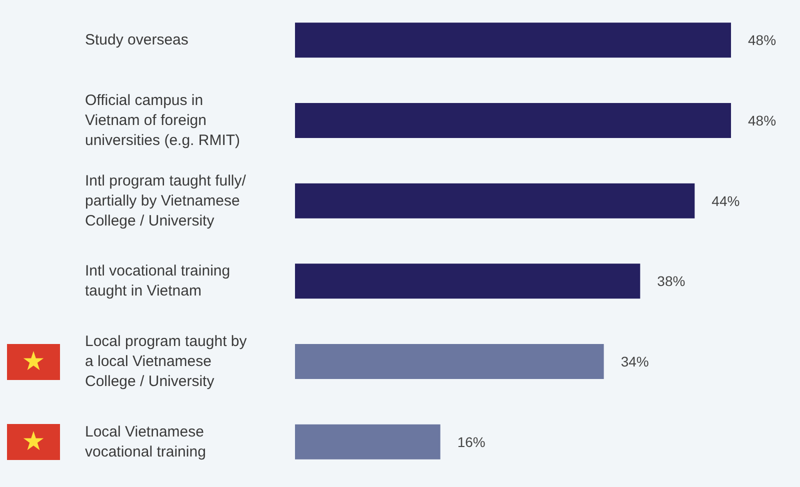  I want to click on y-tick-label: Intl program taught fully/ partially by Vietnamese College / University, so click(167, 201).